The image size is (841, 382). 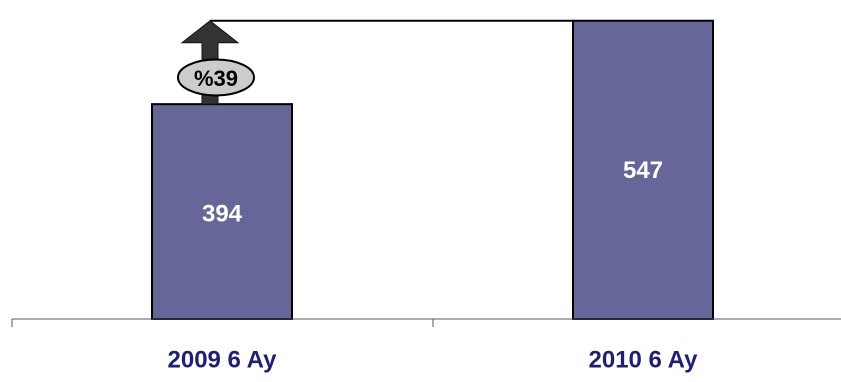 I want to click on category-label-2: 2010 6 Ay, so click(x=644, y=360).